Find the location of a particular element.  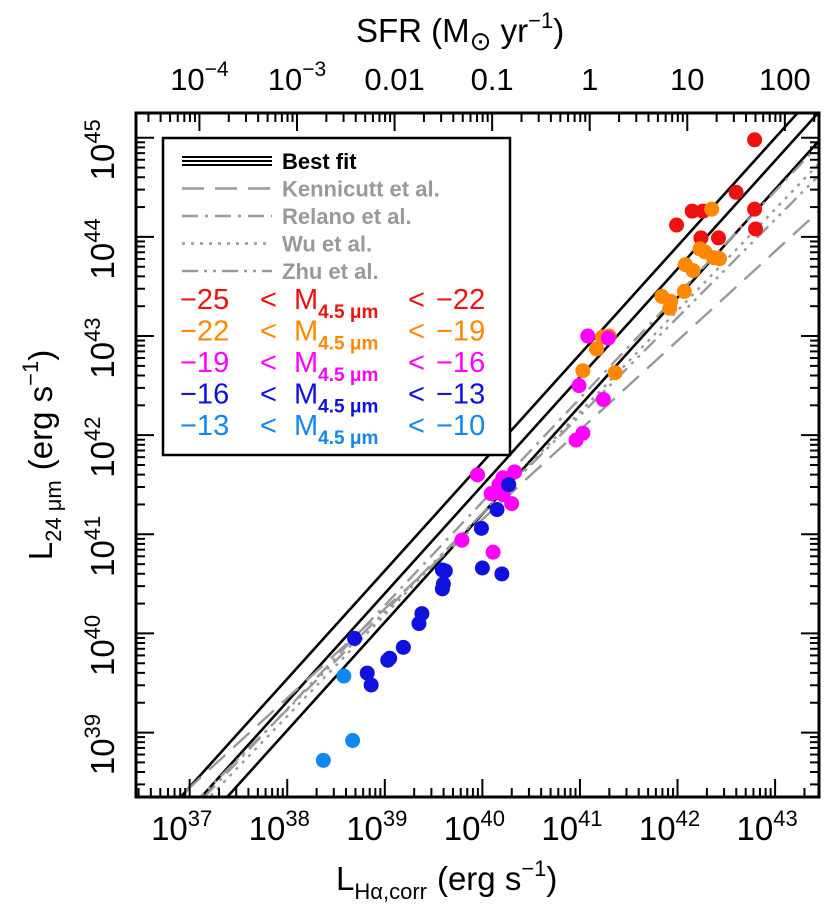

legend-group-low: −16 is located at coordinates (204, 395).